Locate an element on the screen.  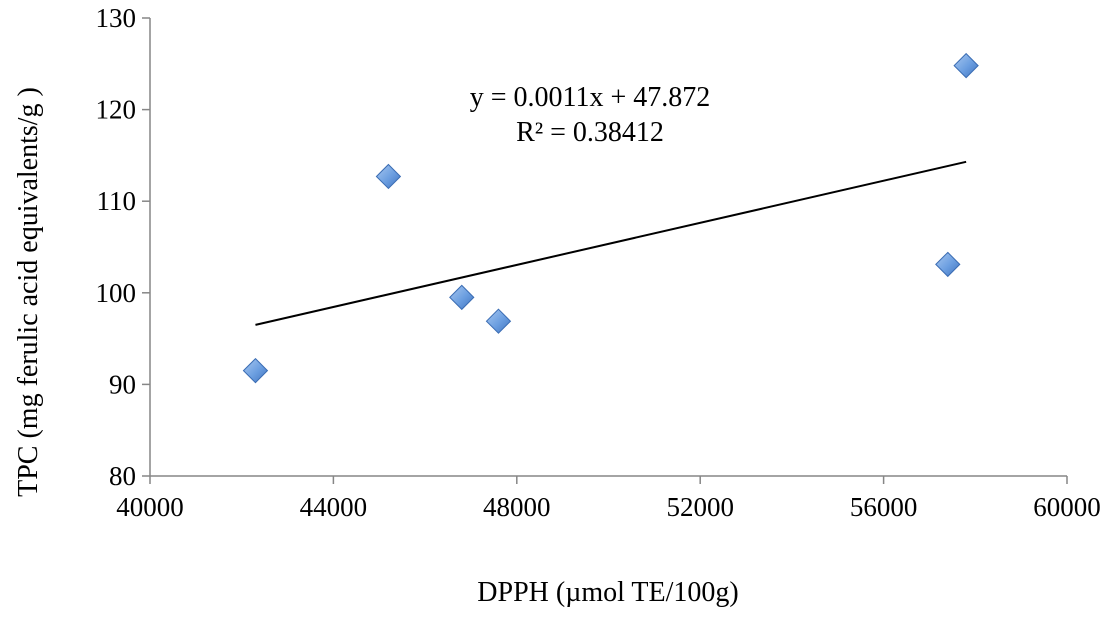
trendline-equation: y = 0.0011x + 47.872 is located at coordinates (590, 97).